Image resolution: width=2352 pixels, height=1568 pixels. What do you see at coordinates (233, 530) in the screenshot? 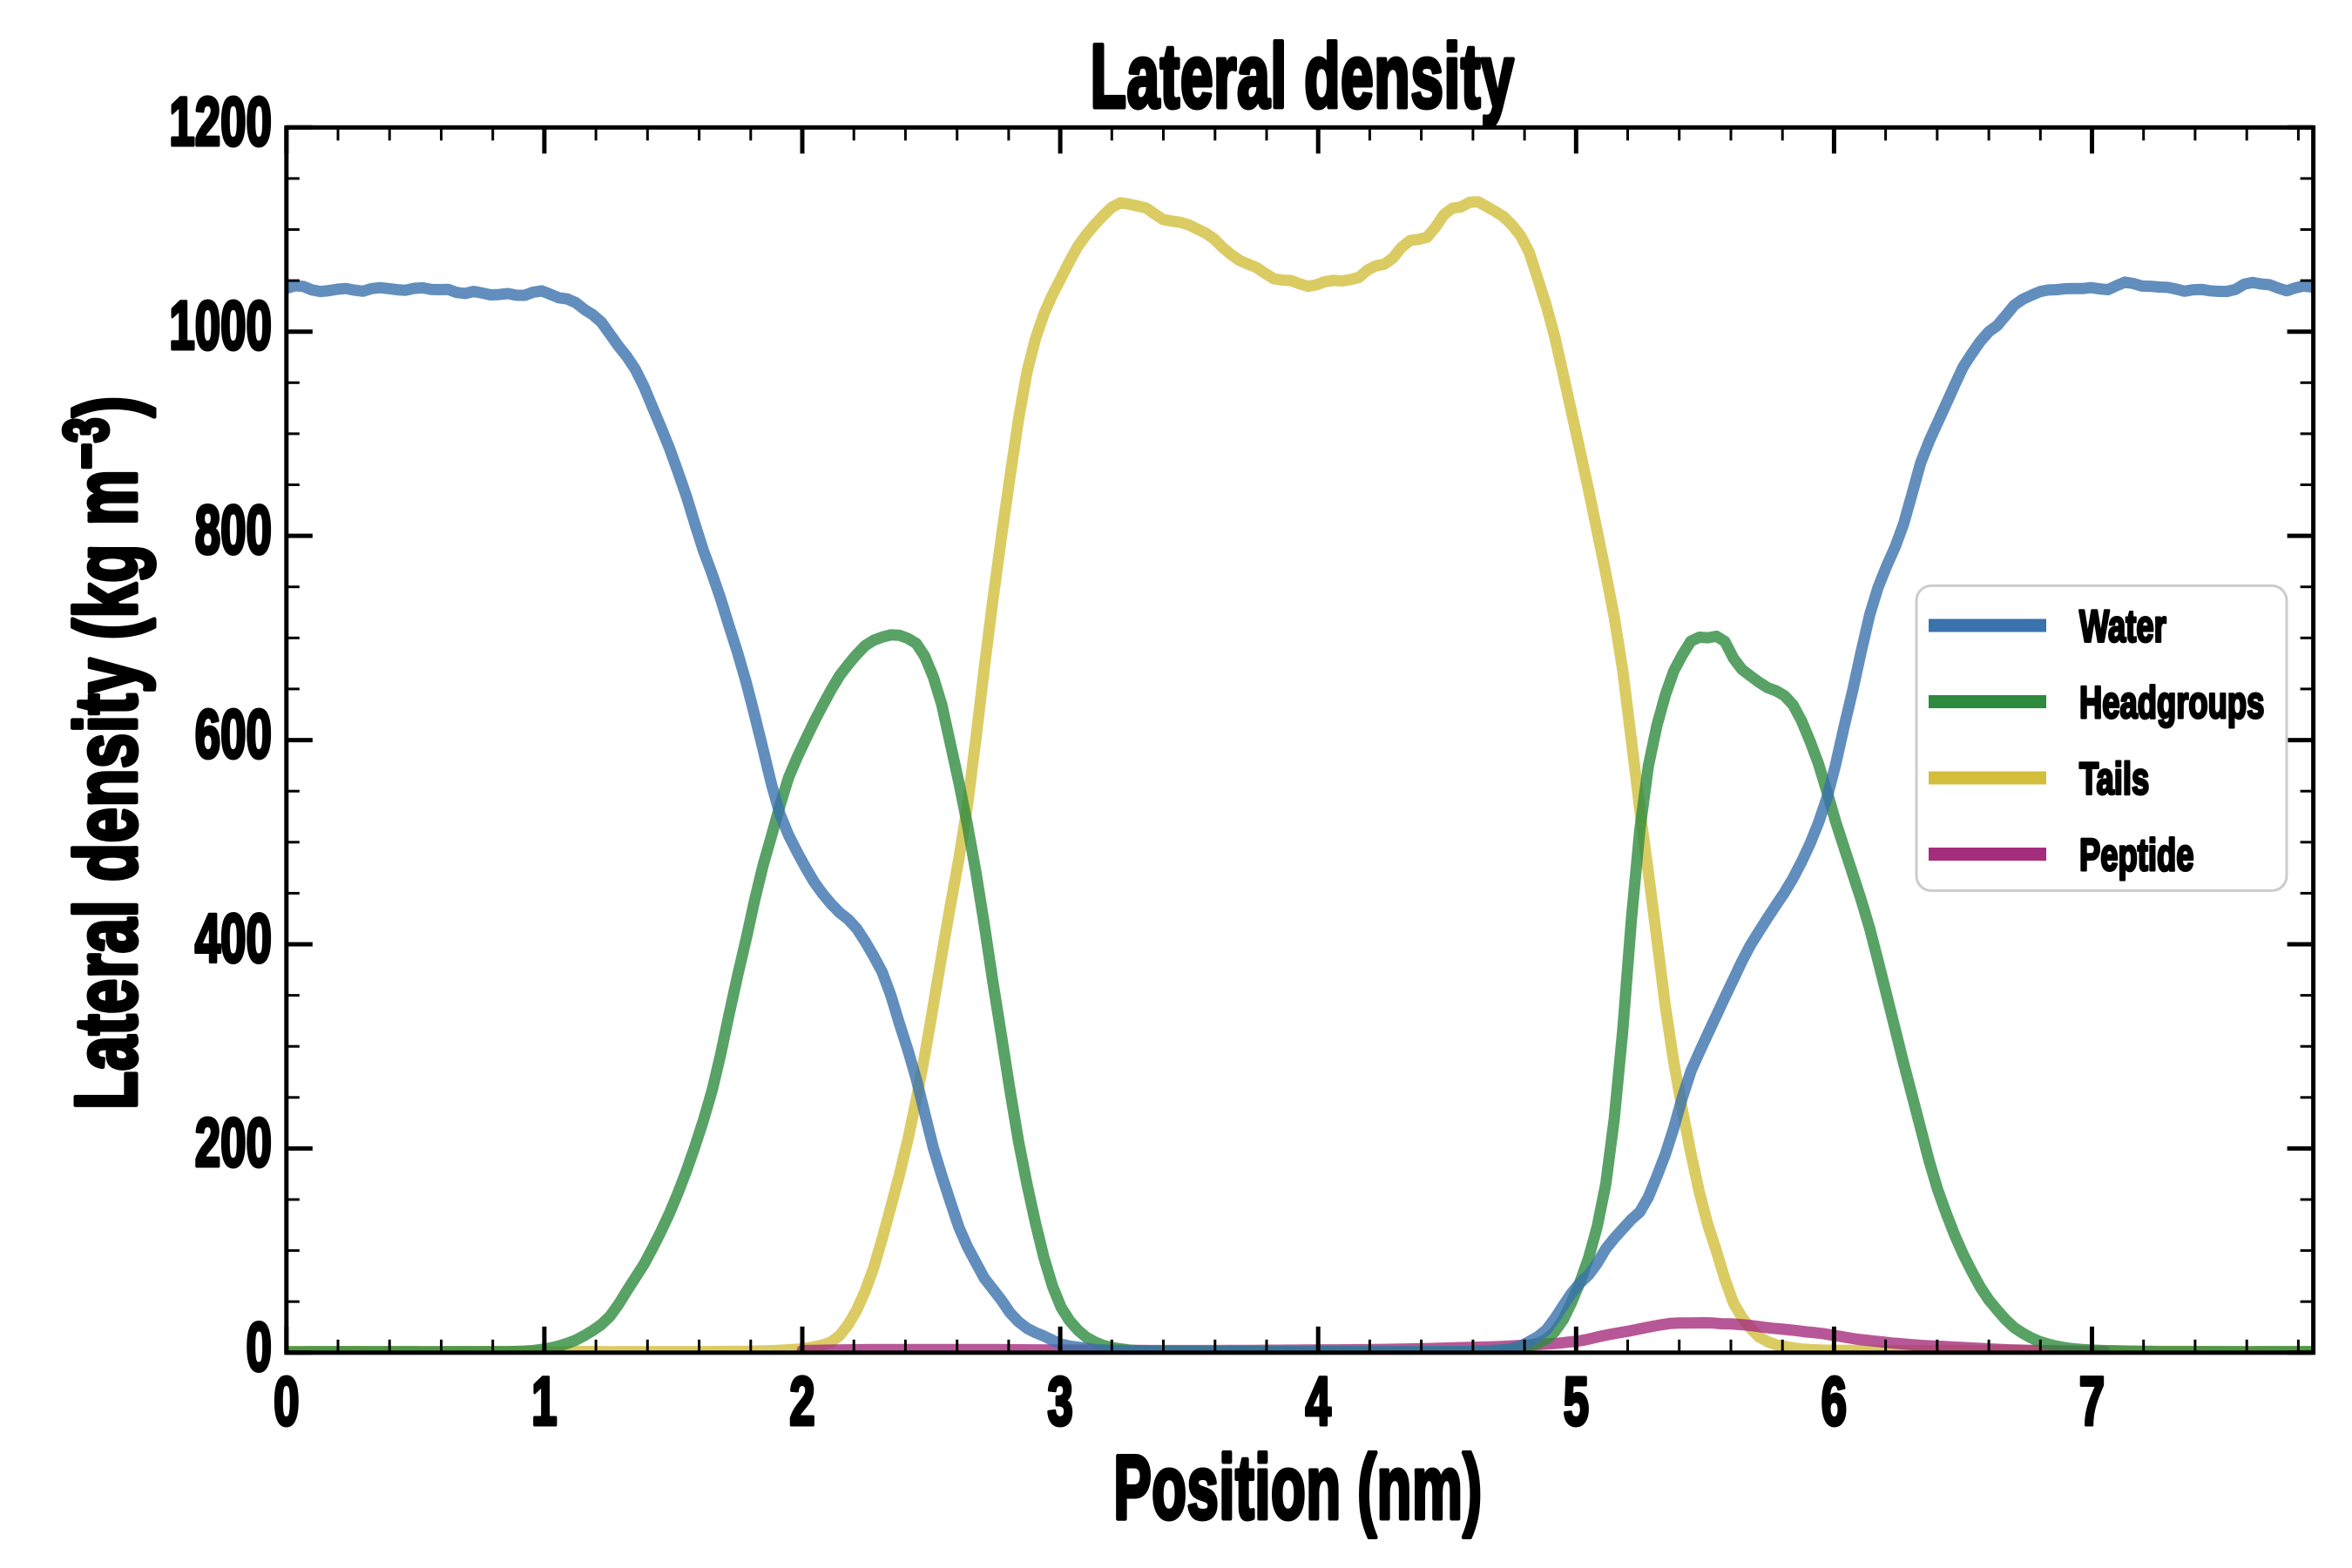
I see `svg-text: 800` at bounding box center [233, 530].